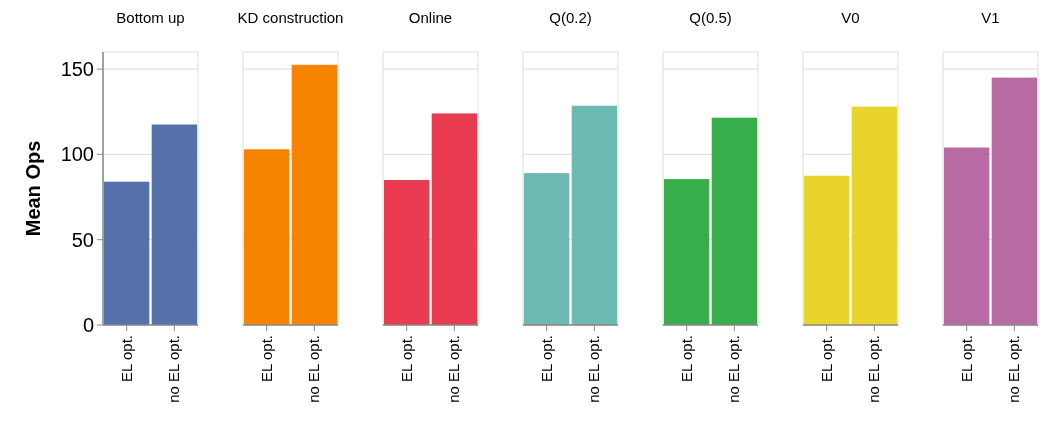 The width and height of the screenshot is (1046, 434). I want to click on chart-title: Q(0.2), so click(570, 17).